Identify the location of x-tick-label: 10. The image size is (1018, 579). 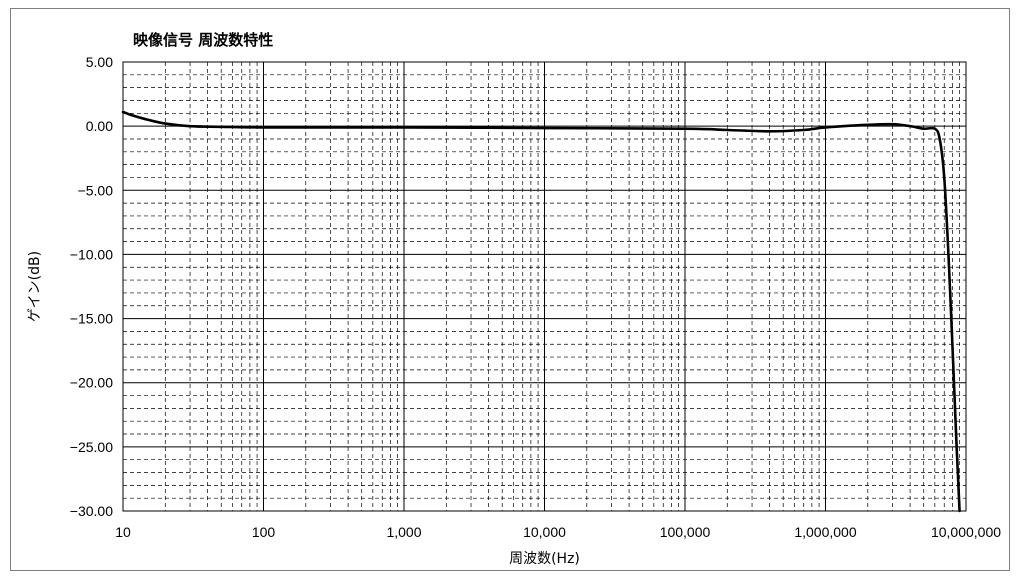
(123, 532).